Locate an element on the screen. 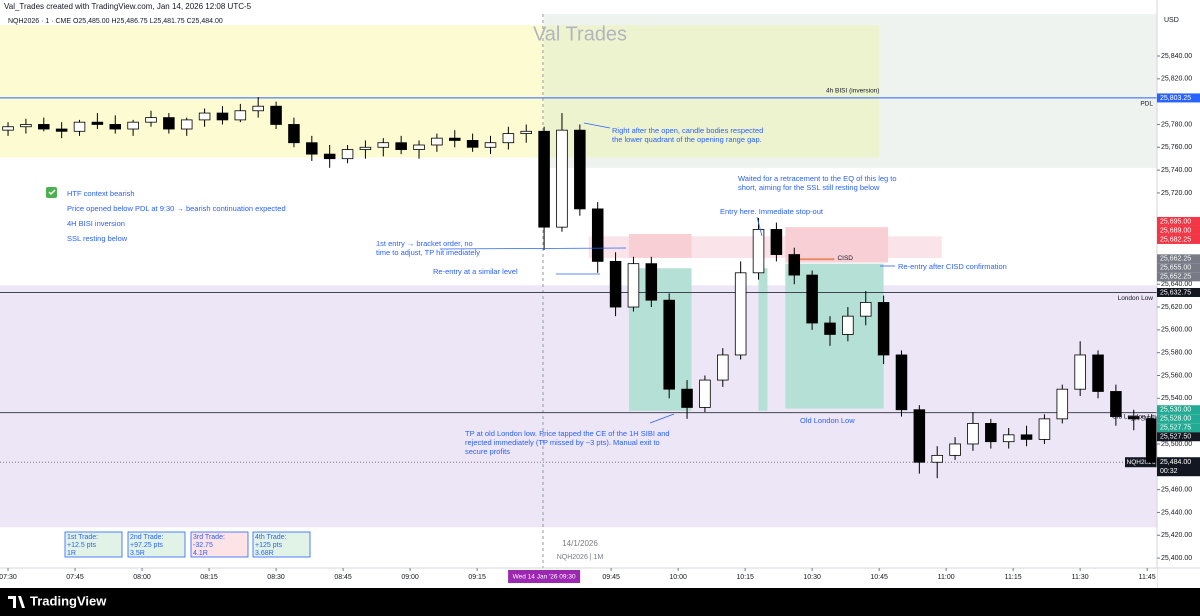 The image size is (1200, 616). trade-text: -32.75 is located at coordinates (203, 545).